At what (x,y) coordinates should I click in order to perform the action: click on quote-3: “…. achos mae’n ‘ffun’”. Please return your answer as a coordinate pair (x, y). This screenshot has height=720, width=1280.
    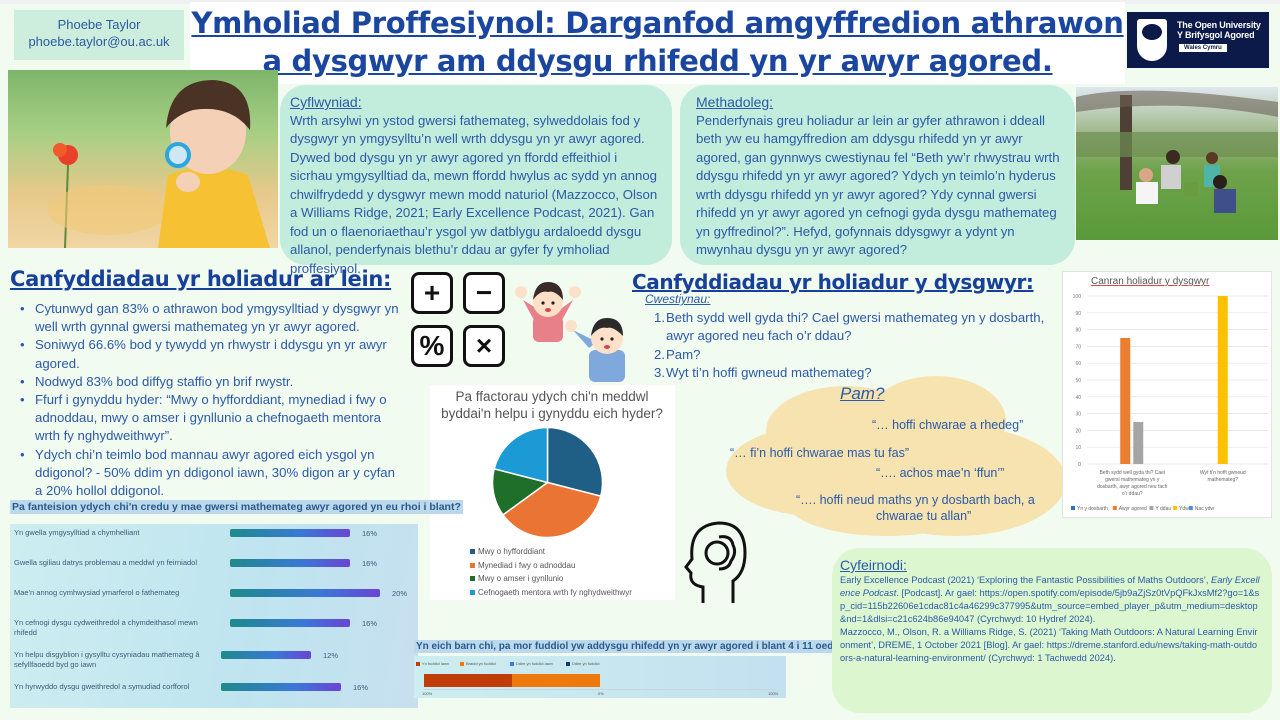
    Looking at the image, I should click on (940, 473).